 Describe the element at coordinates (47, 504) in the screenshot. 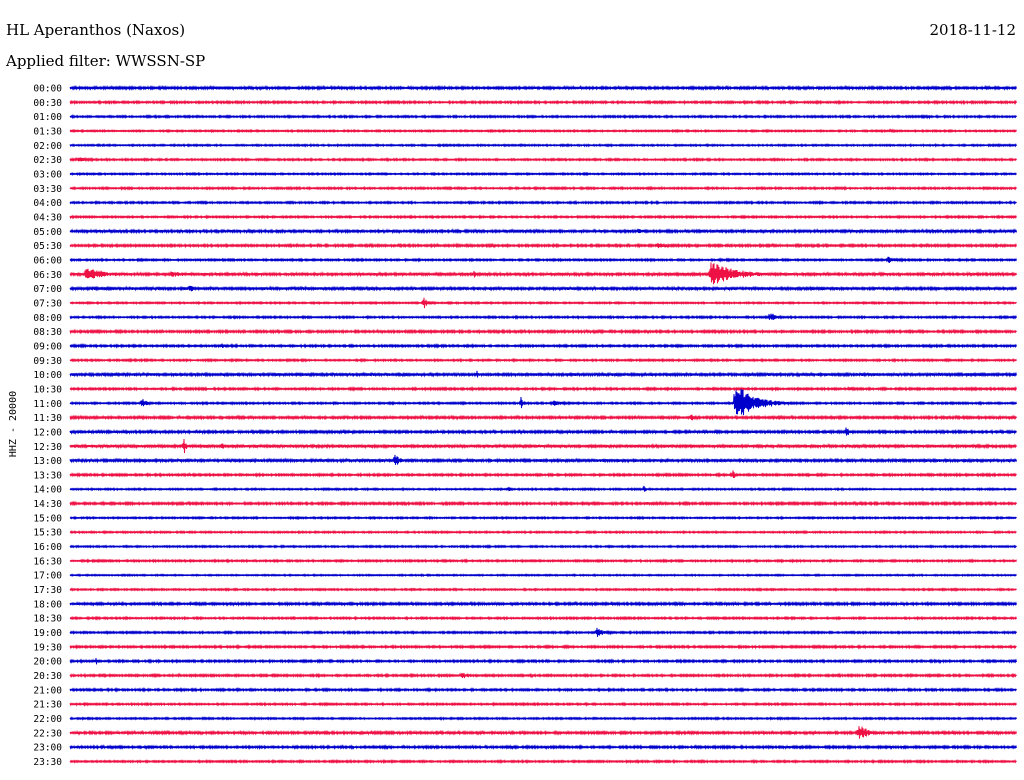

I see `time-tick-label: 14:30` at that location.